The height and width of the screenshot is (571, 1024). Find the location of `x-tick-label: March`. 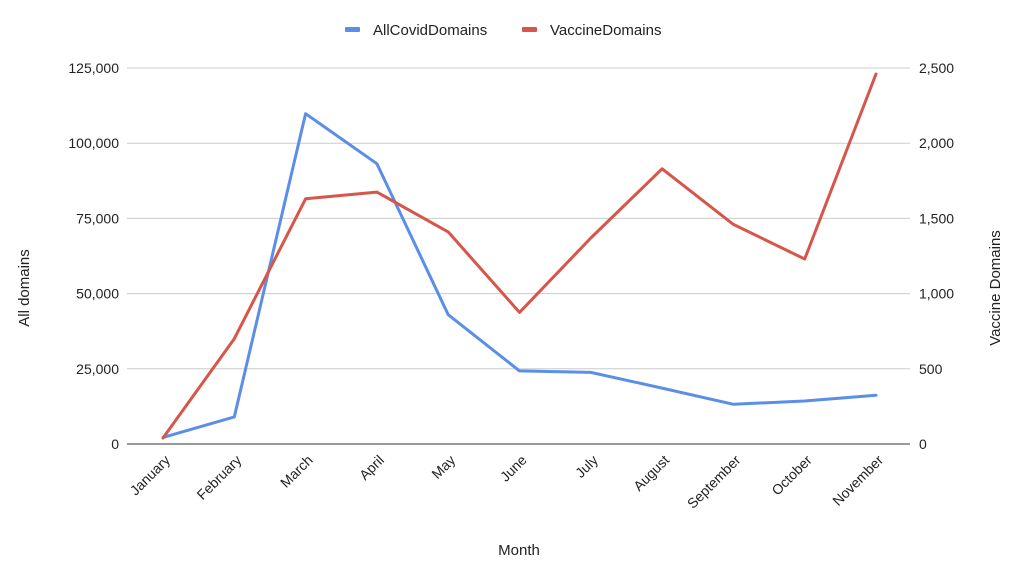

x-tick-label: March is located at coordinates (296, 471).